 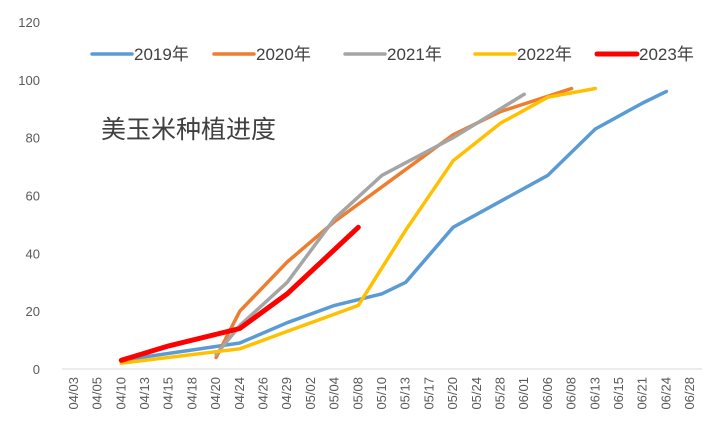 What do you see at coordinates (239, 393) in the screenshot?
I see `x-tick-label: 04/24` at bounding box center [239, 393].